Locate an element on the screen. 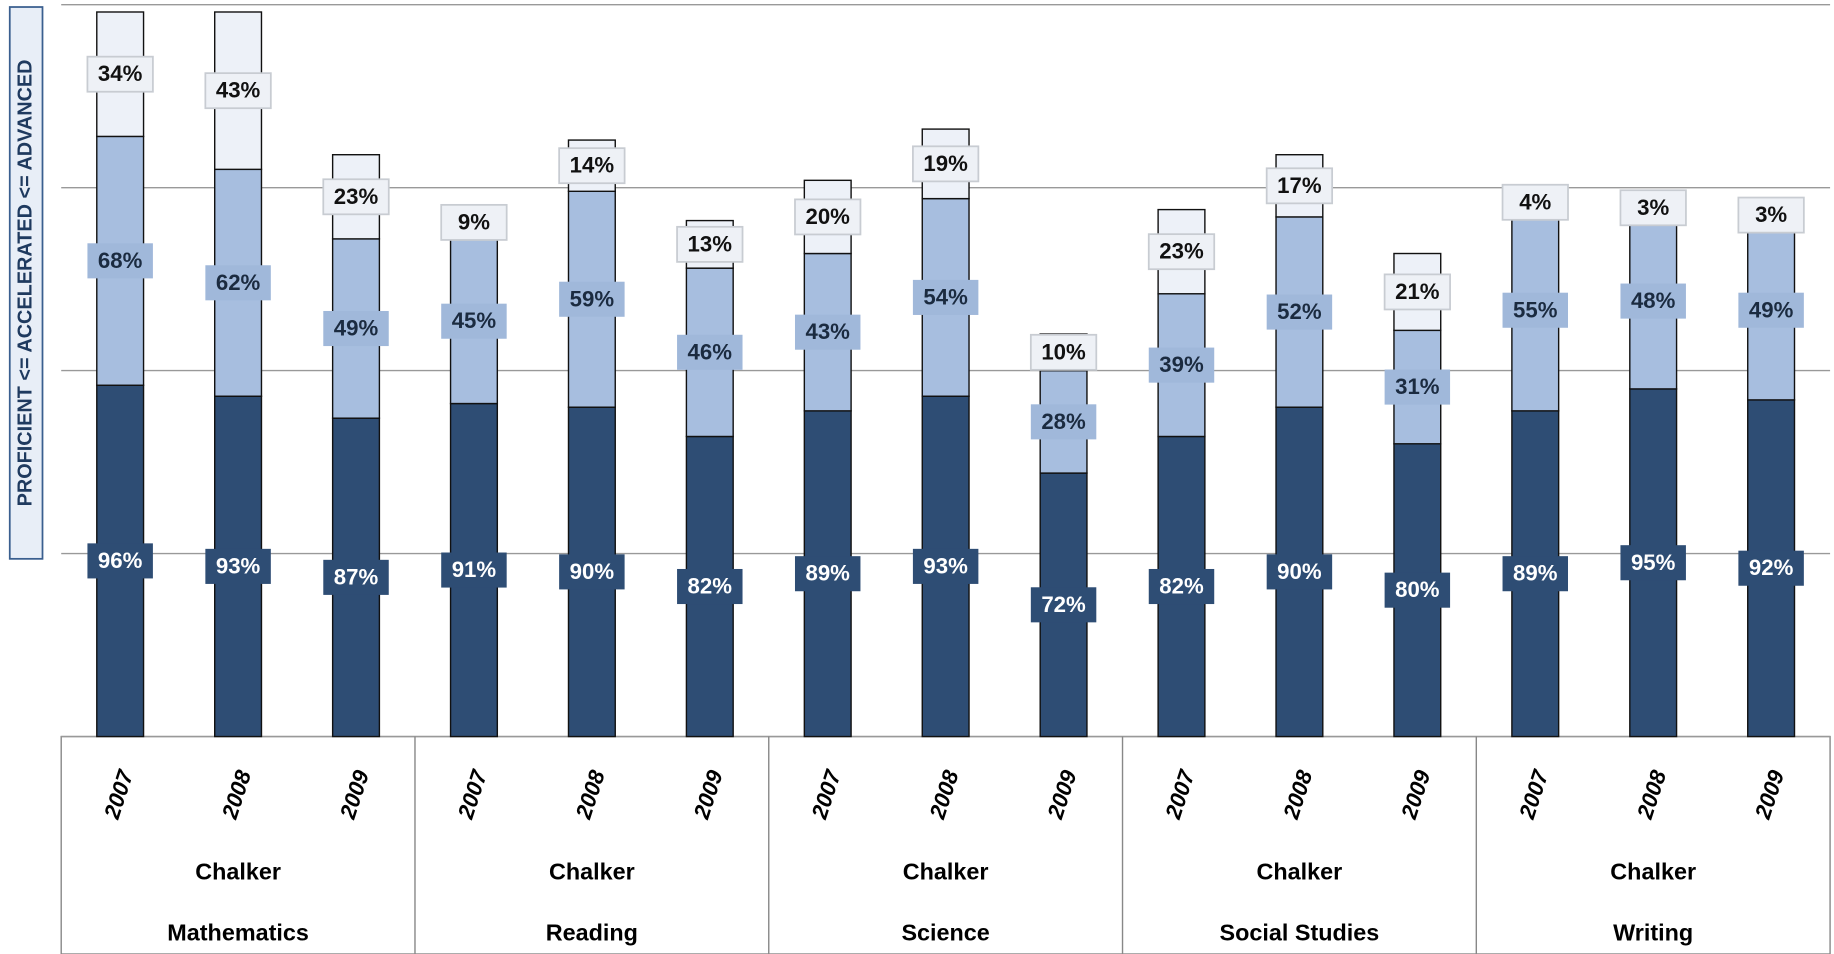 The width and height of the screenshot is (1834, 954). value-label: 91% is located at coordinates (474, 569).